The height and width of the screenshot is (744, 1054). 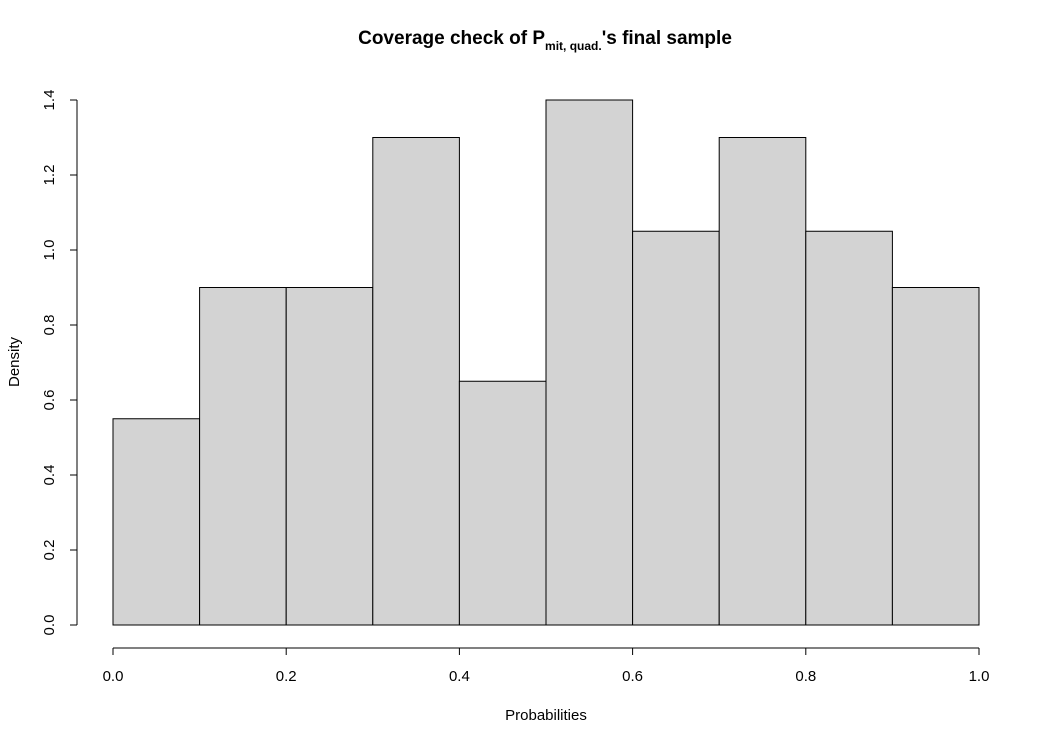 I want to click on x-axis-title: Probabilities, so click(x=546, y=715).